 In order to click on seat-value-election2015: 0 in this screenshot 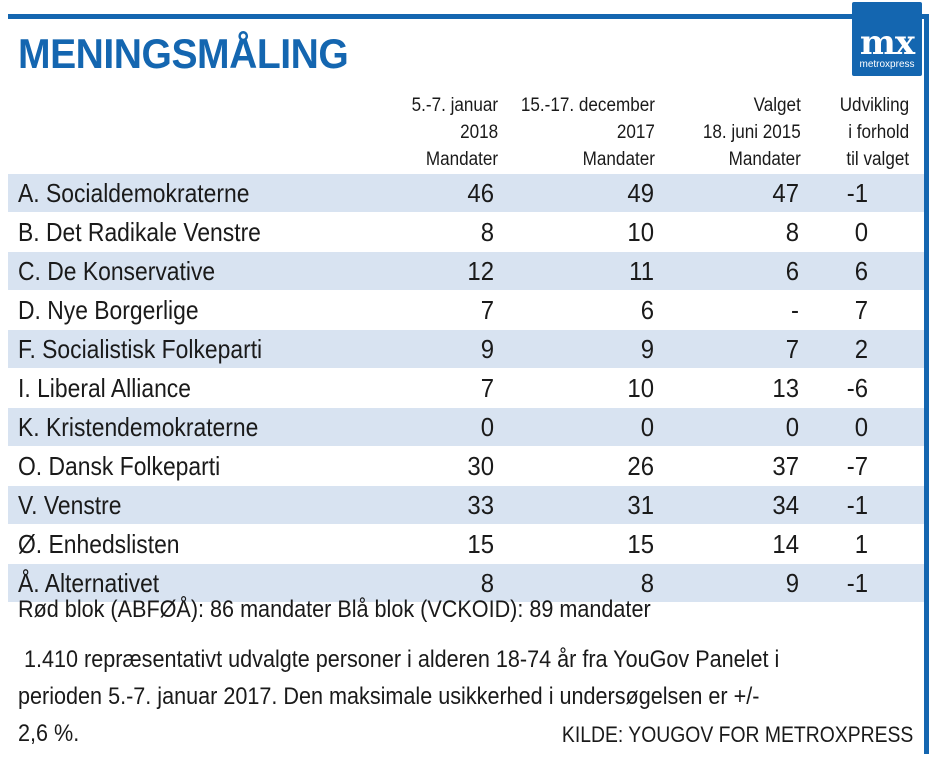, I will do `click(792, 427)`.